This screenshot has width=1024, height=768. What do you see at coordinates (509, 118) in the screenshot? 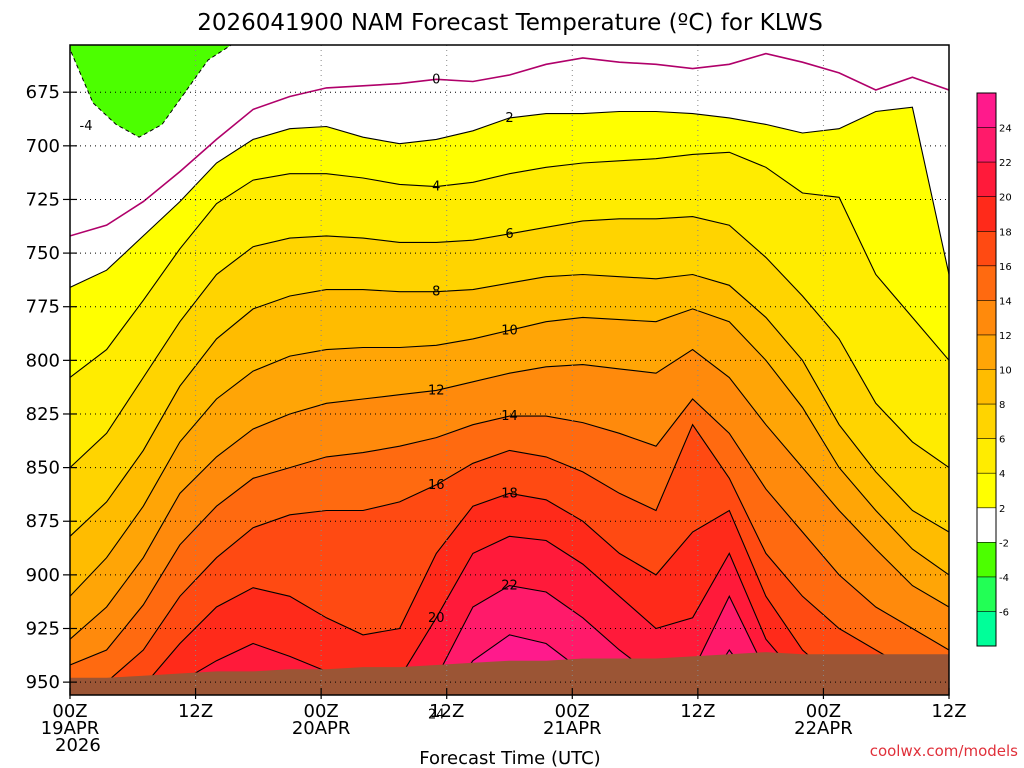
I see `contour-label-2: 2` at bounding box center [509, 118].